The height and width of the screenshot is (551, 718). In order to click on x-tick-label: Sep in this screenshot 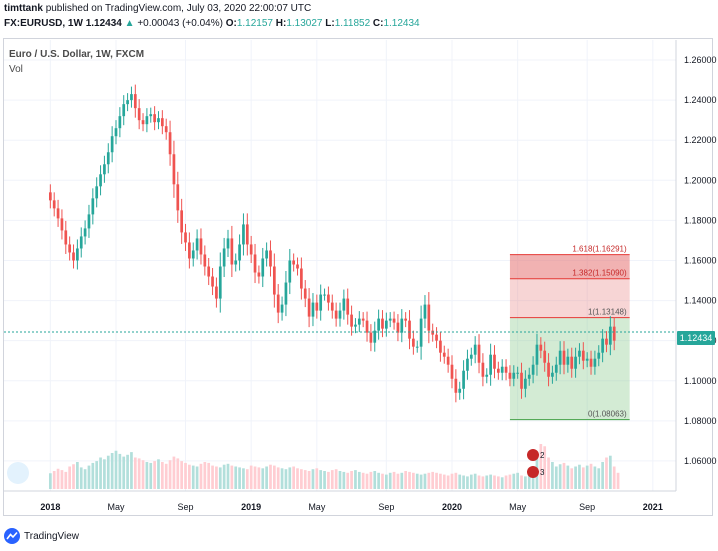, I will do `click(587, 507)`.